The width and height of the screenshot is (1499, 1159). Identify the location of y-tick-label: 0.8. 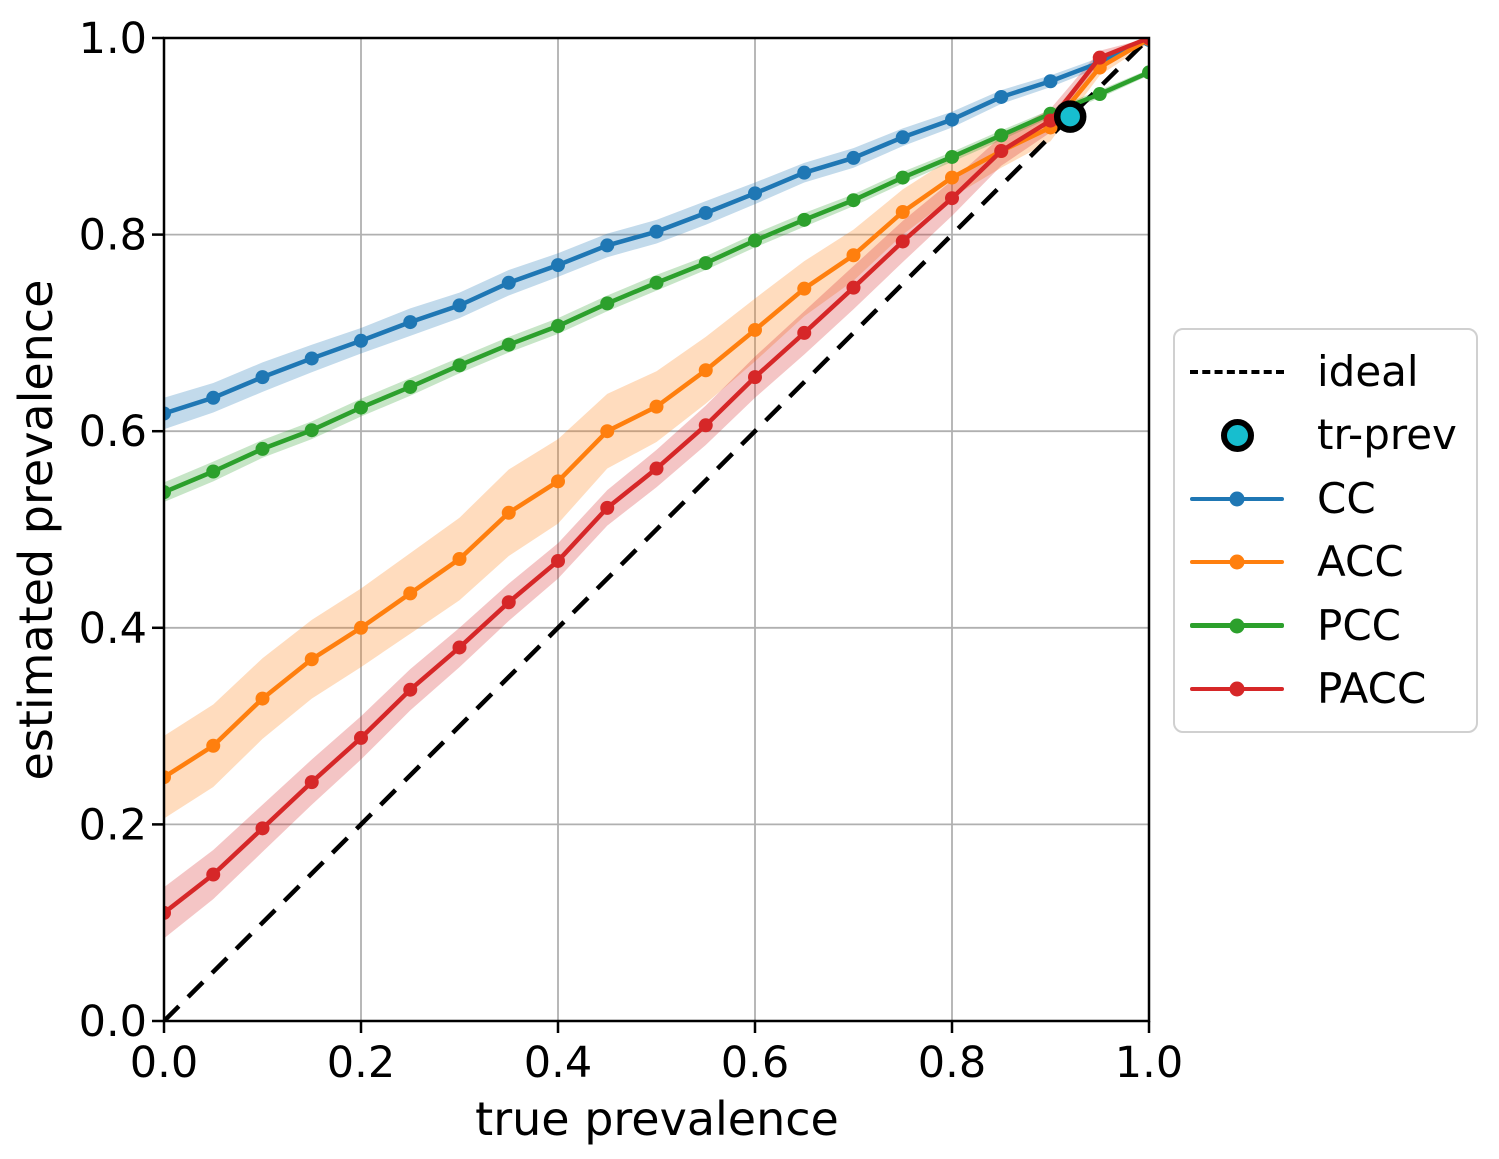
(113, 236).